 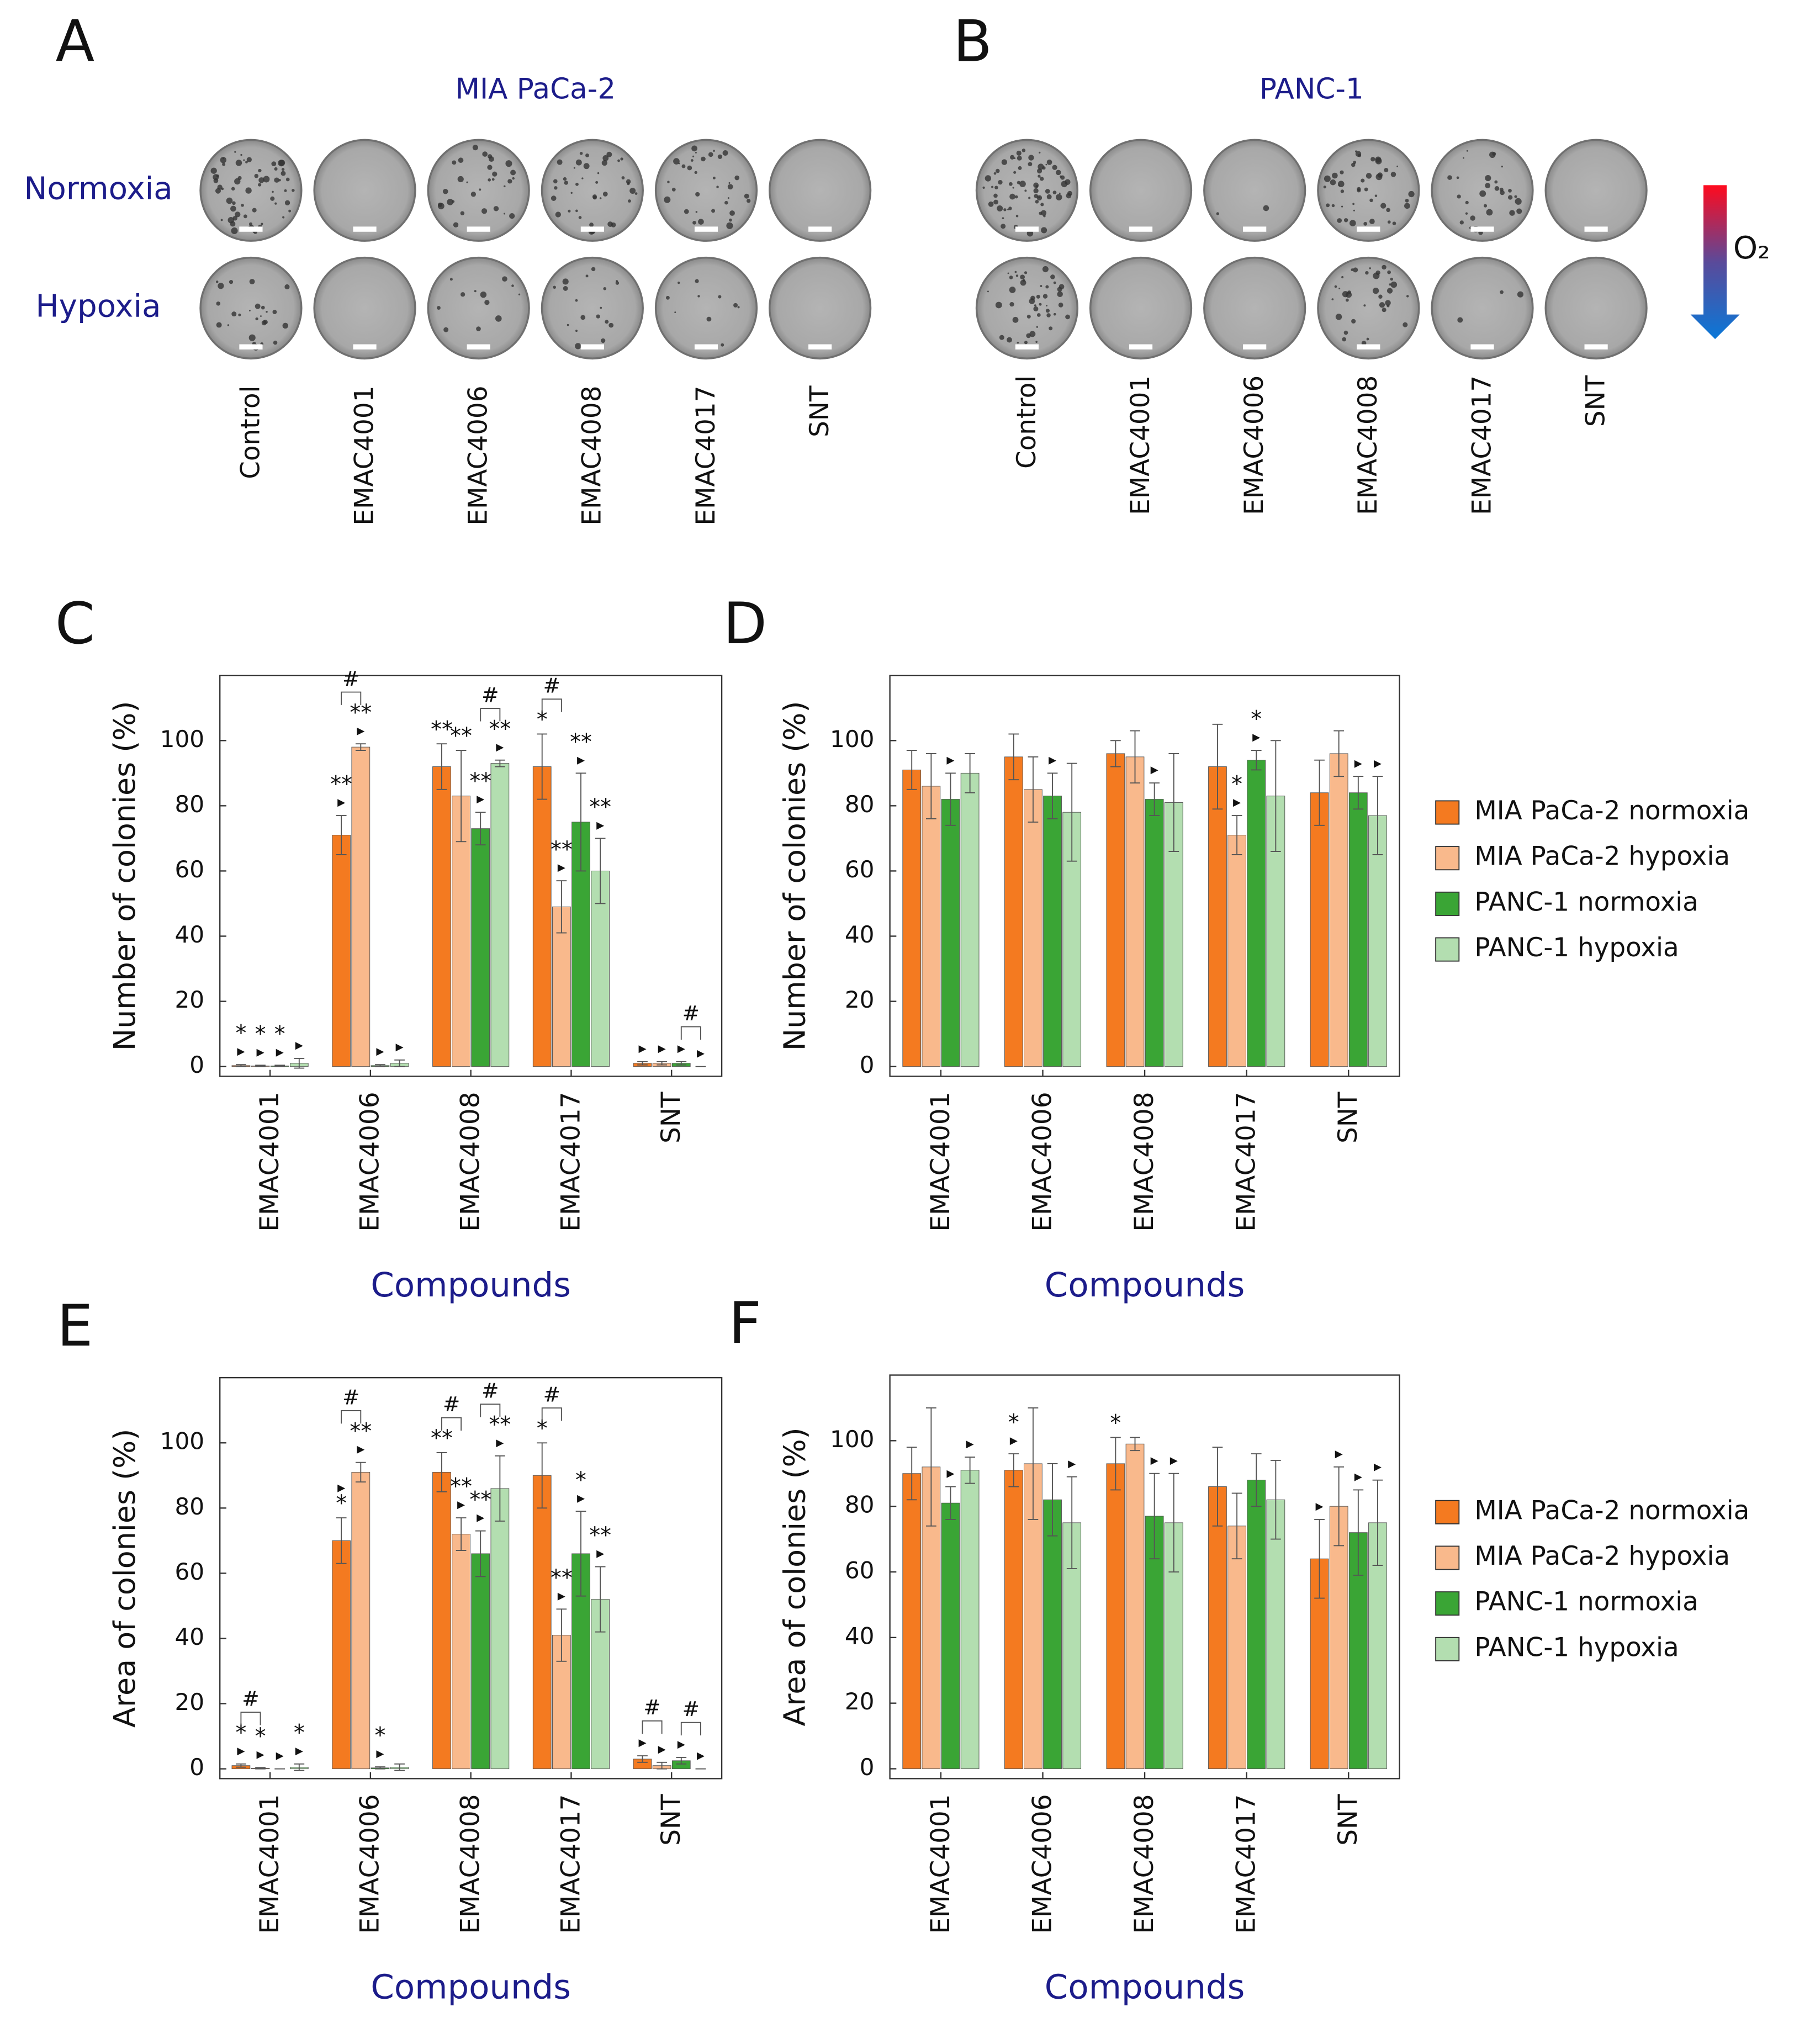 What do you see at coordinates (1586, 902) in the screenshot?
I see `legend-label: PANC-1 normoxia` at bounding box center [1586, 902].